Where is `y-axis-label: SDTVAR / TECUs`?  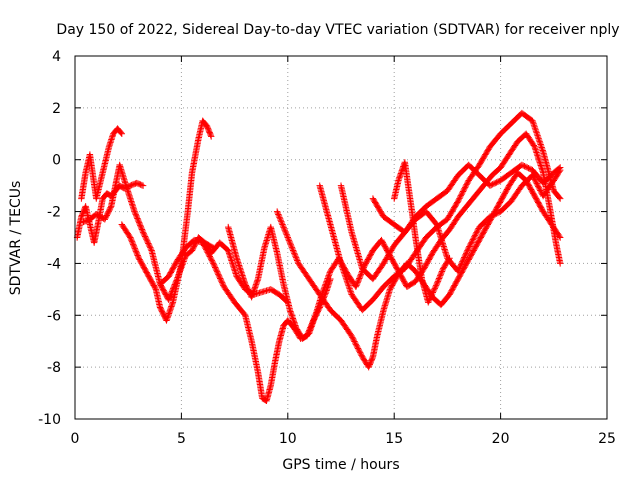 y-axis-label: SDTVAR / TECUs is located at coordinates (16, 238).